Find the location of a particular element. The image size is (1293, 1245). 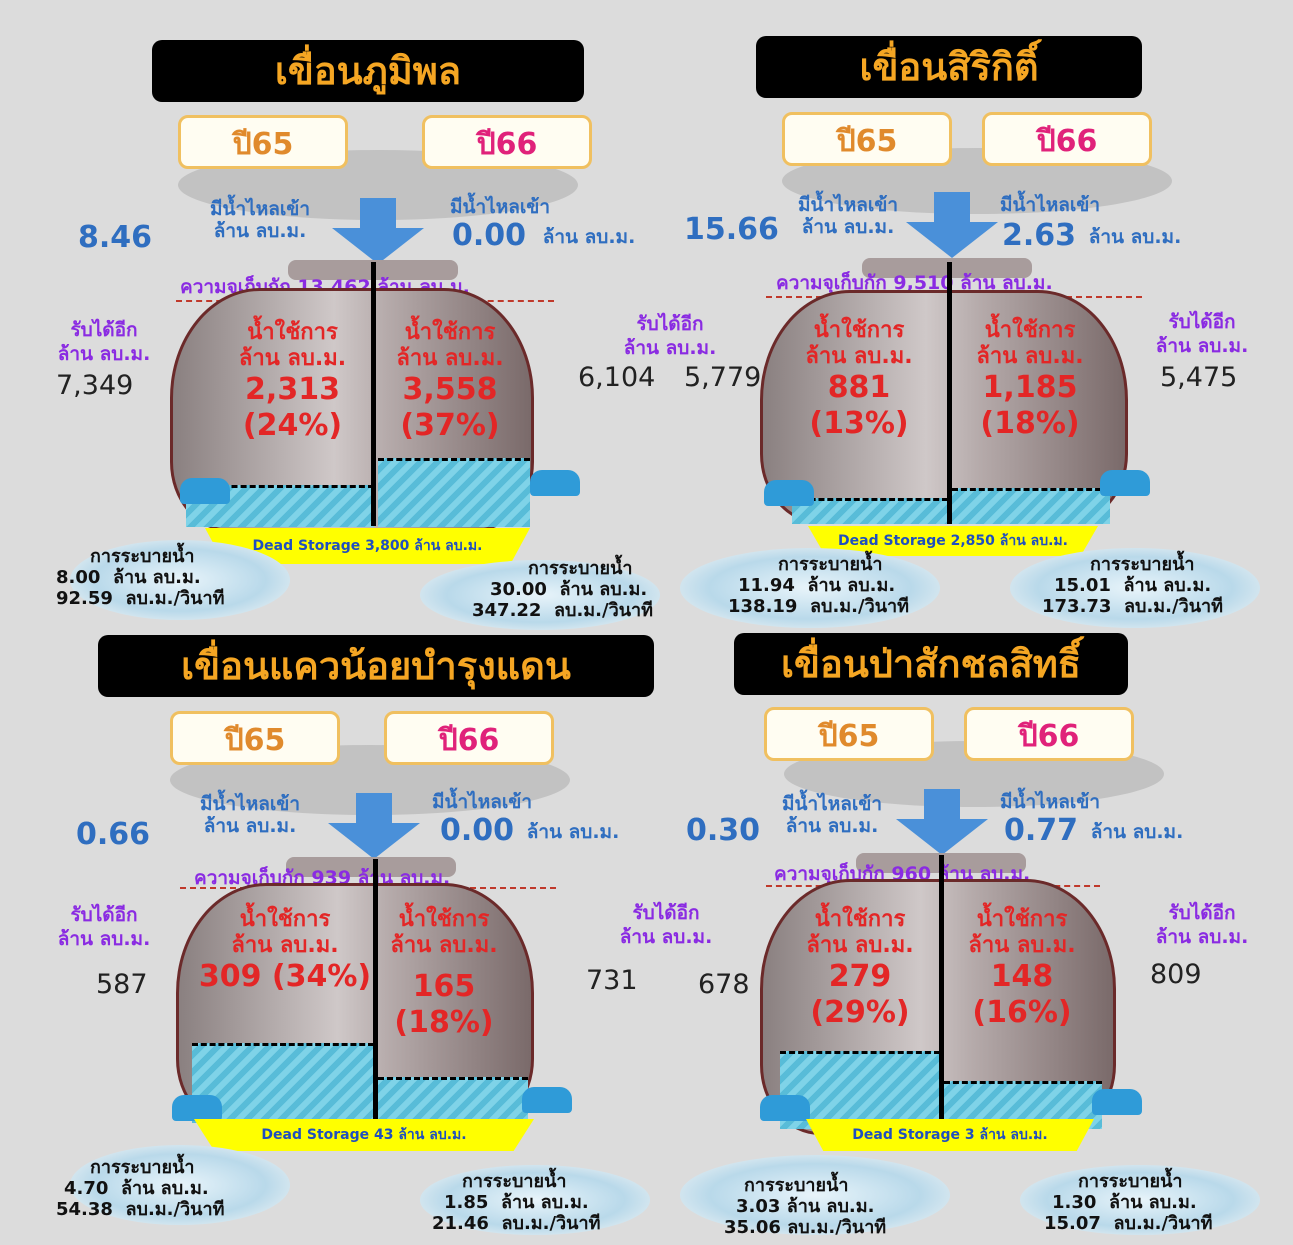

dead-storage: Dead Storage 43 ล้าน ลบ.ม. is located at coordinates (364, 1135).